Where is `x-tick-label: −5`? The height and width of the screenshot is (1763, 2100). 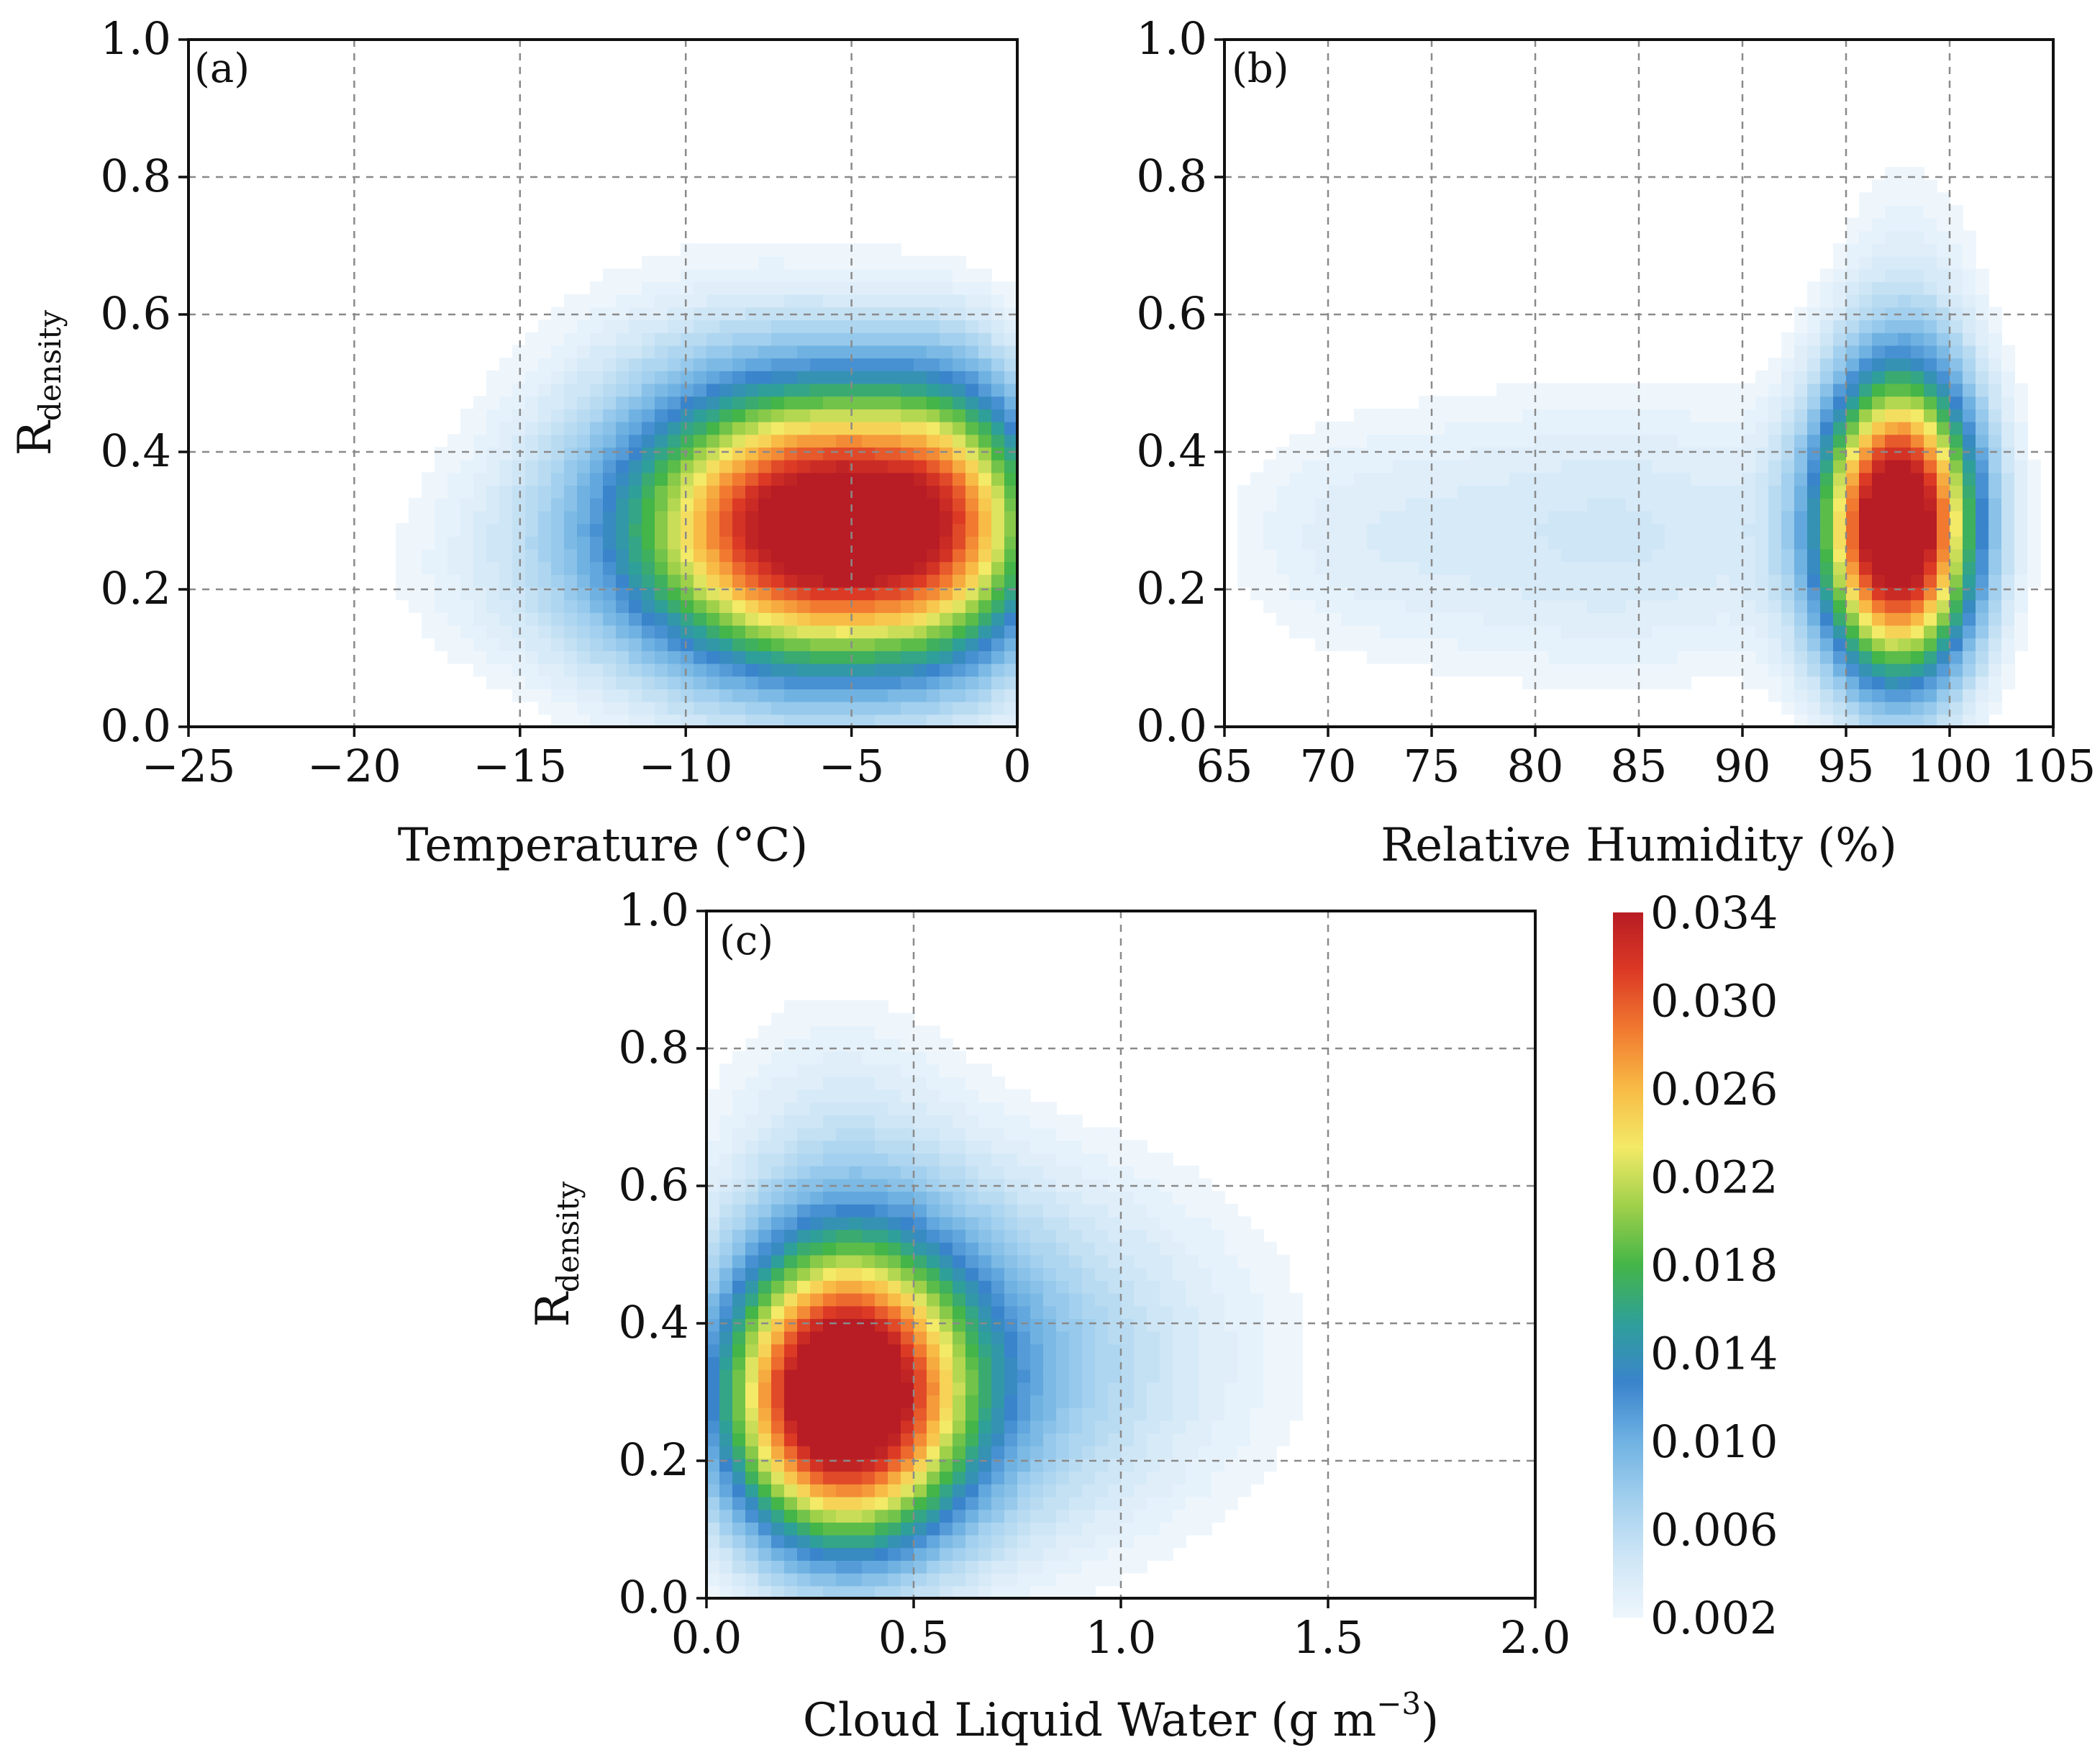
x-tick-label: −5 is located at coordinates (851, 766).